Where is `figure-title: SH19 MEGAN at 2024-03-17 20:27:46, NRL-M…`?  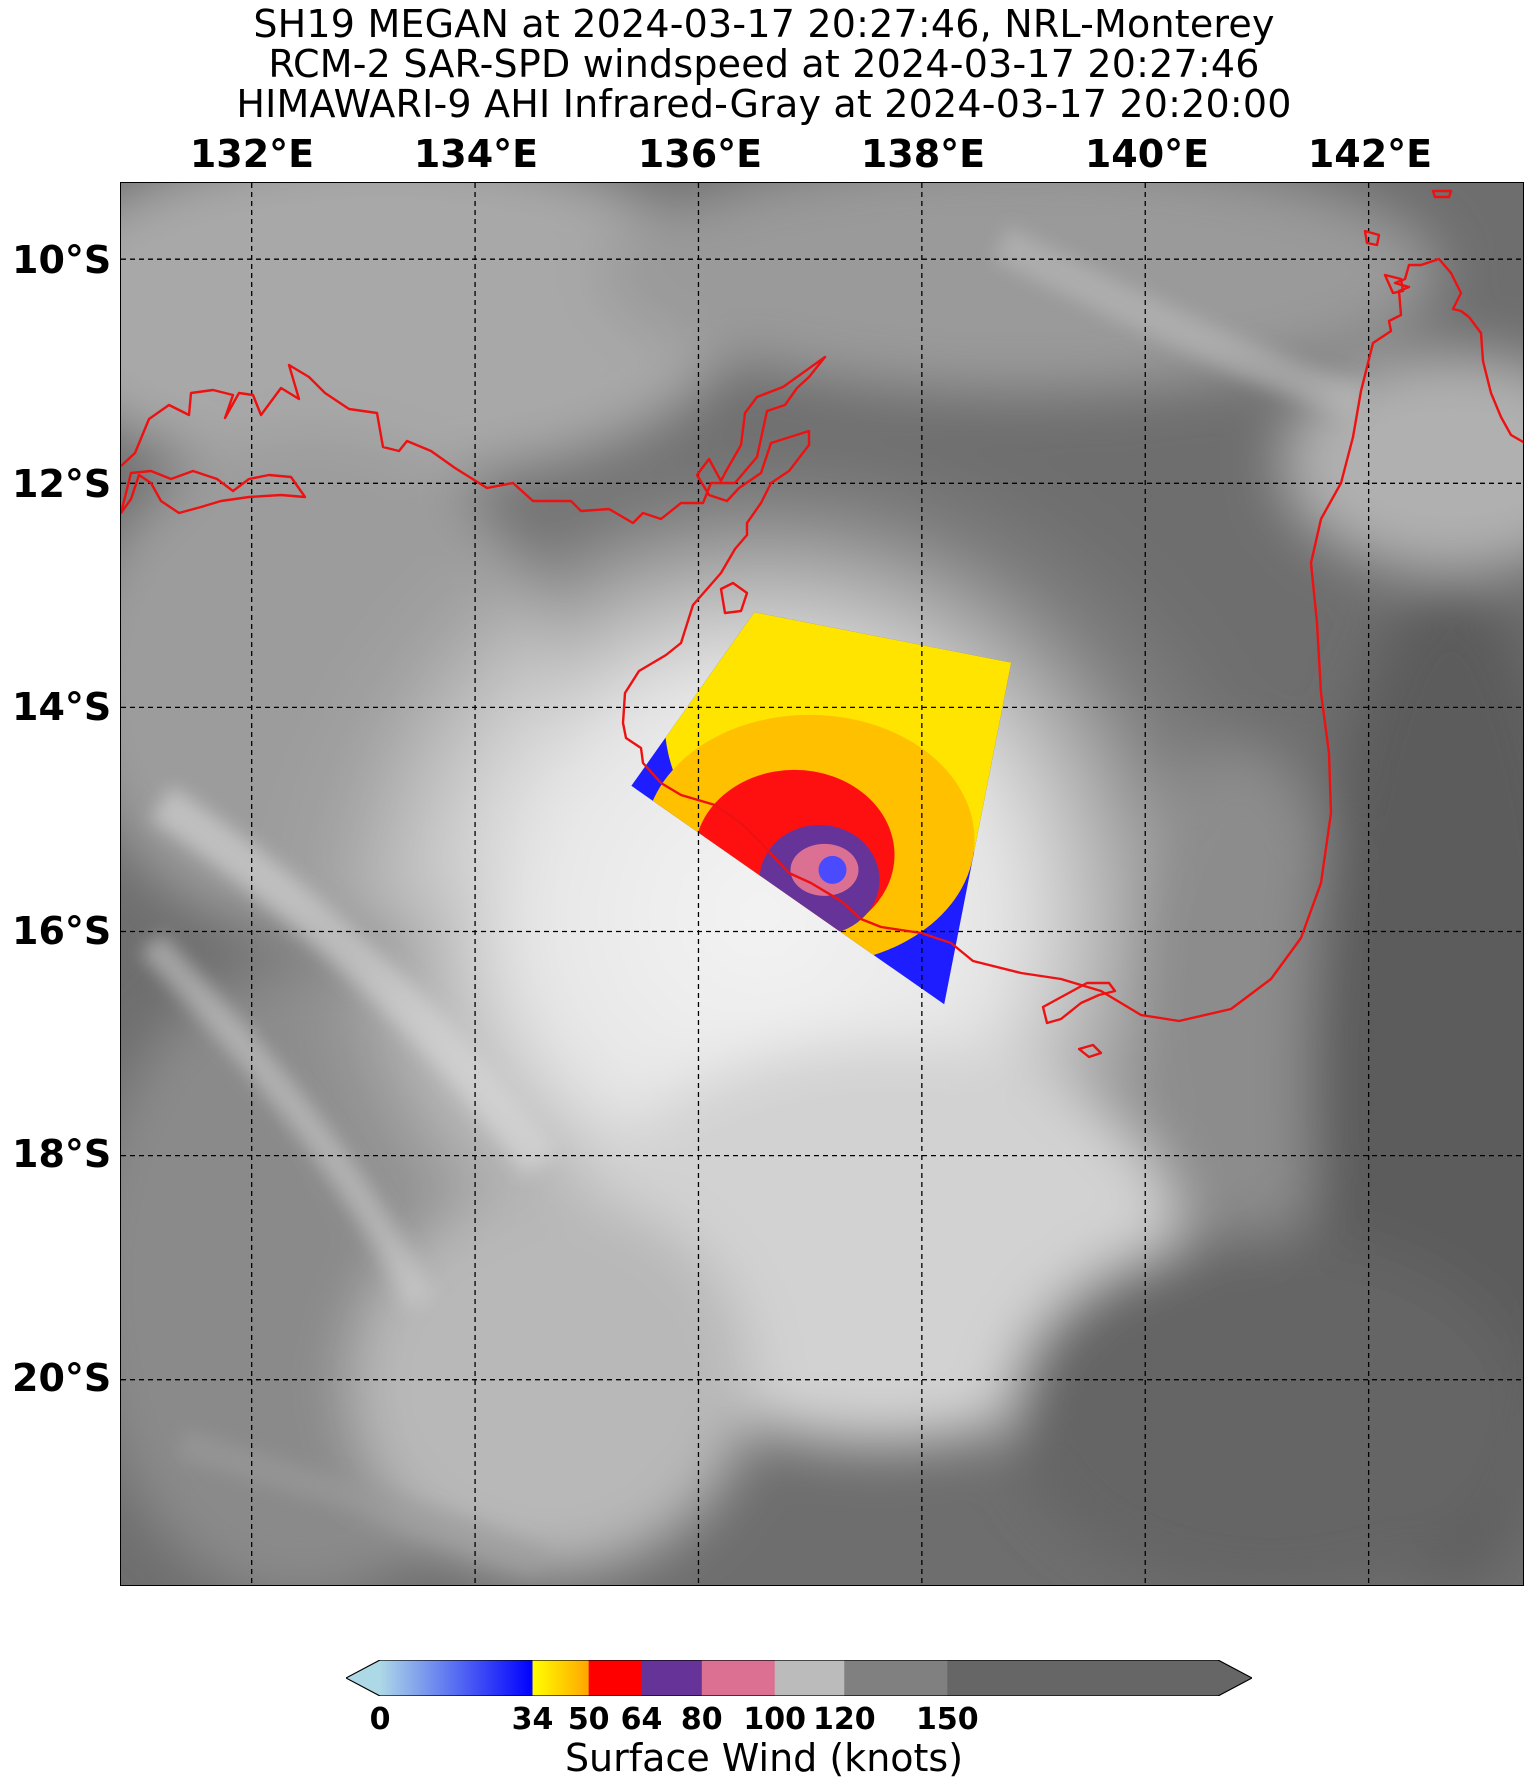
figure-title: SH19 MEGAN at 2024-03-17 20:27:46, NRL-M… is located at coordinates (764, 64).